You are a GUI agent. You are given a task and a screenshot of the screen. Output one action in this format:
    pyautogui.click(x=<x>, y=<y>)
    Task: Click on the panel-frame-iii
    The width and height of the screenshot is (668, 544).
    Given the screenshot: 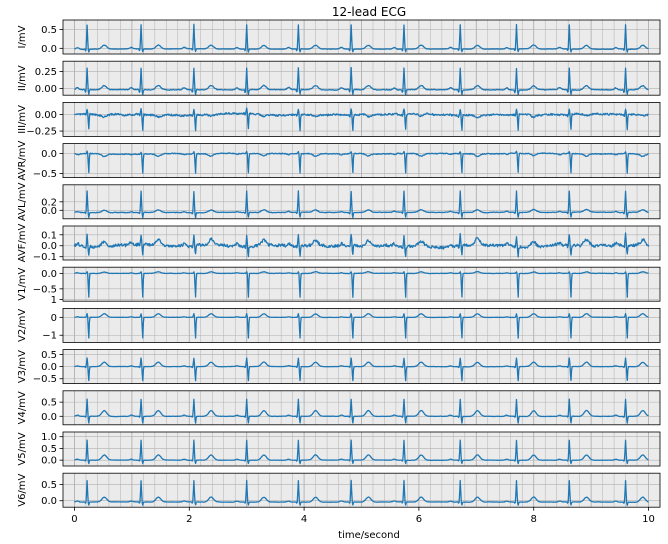 What is the action you would take?
    pyautogui.click(x=361, y=119)
    